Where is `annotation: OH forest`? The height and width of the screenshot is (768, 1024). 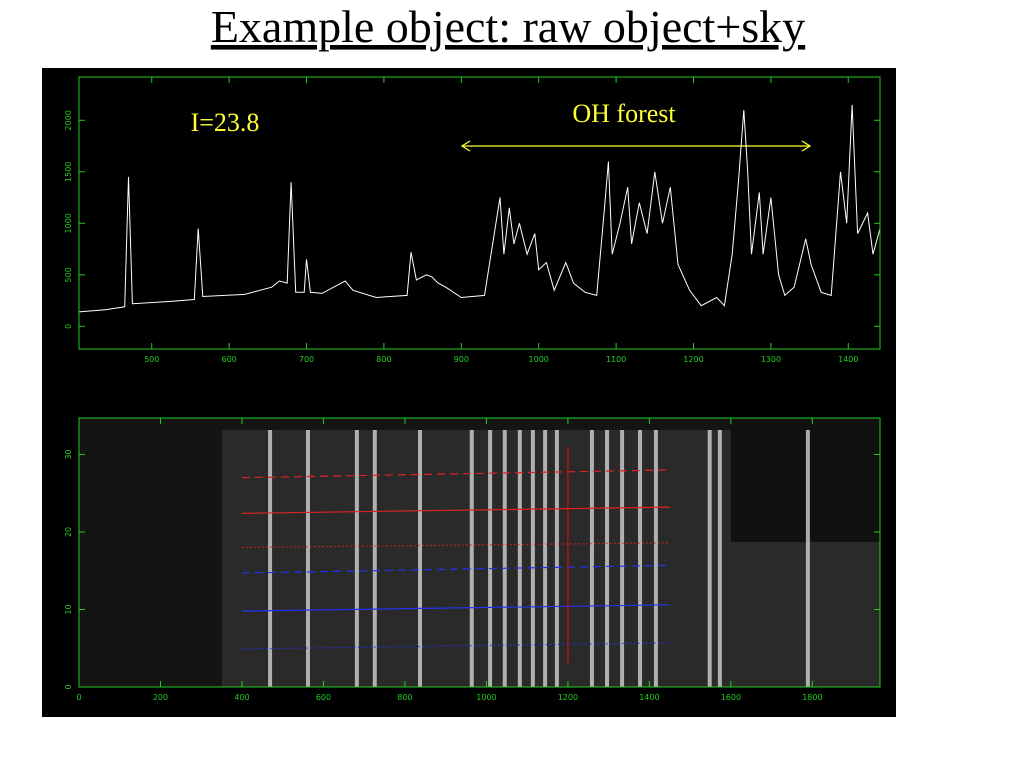
annotation: OH forest is located at coordinates (624, 113).